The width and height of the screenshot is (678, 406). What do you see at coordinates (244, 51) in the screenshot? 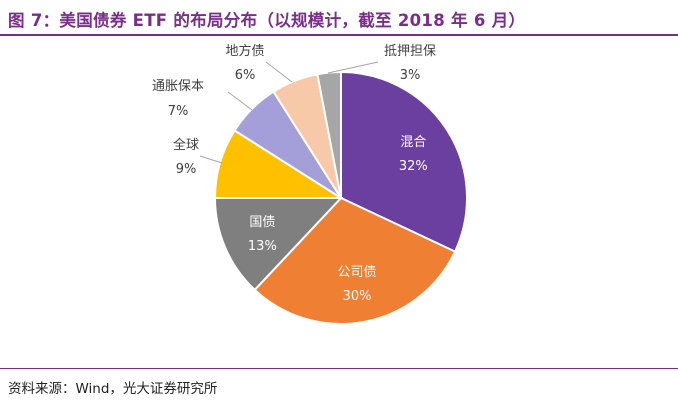
I see `slice-label-5: 地方债` at bounding box center [244, 51].